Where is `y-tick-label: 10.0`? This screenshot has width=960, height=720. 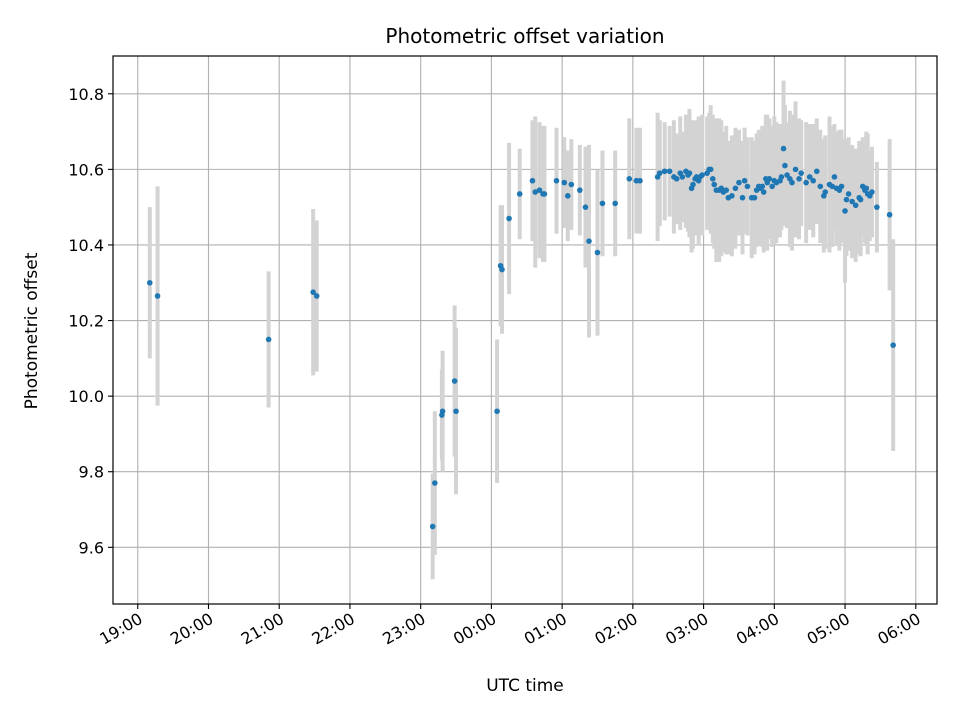
y-tick-label: 10.0 is located at coordinates (86, 396).